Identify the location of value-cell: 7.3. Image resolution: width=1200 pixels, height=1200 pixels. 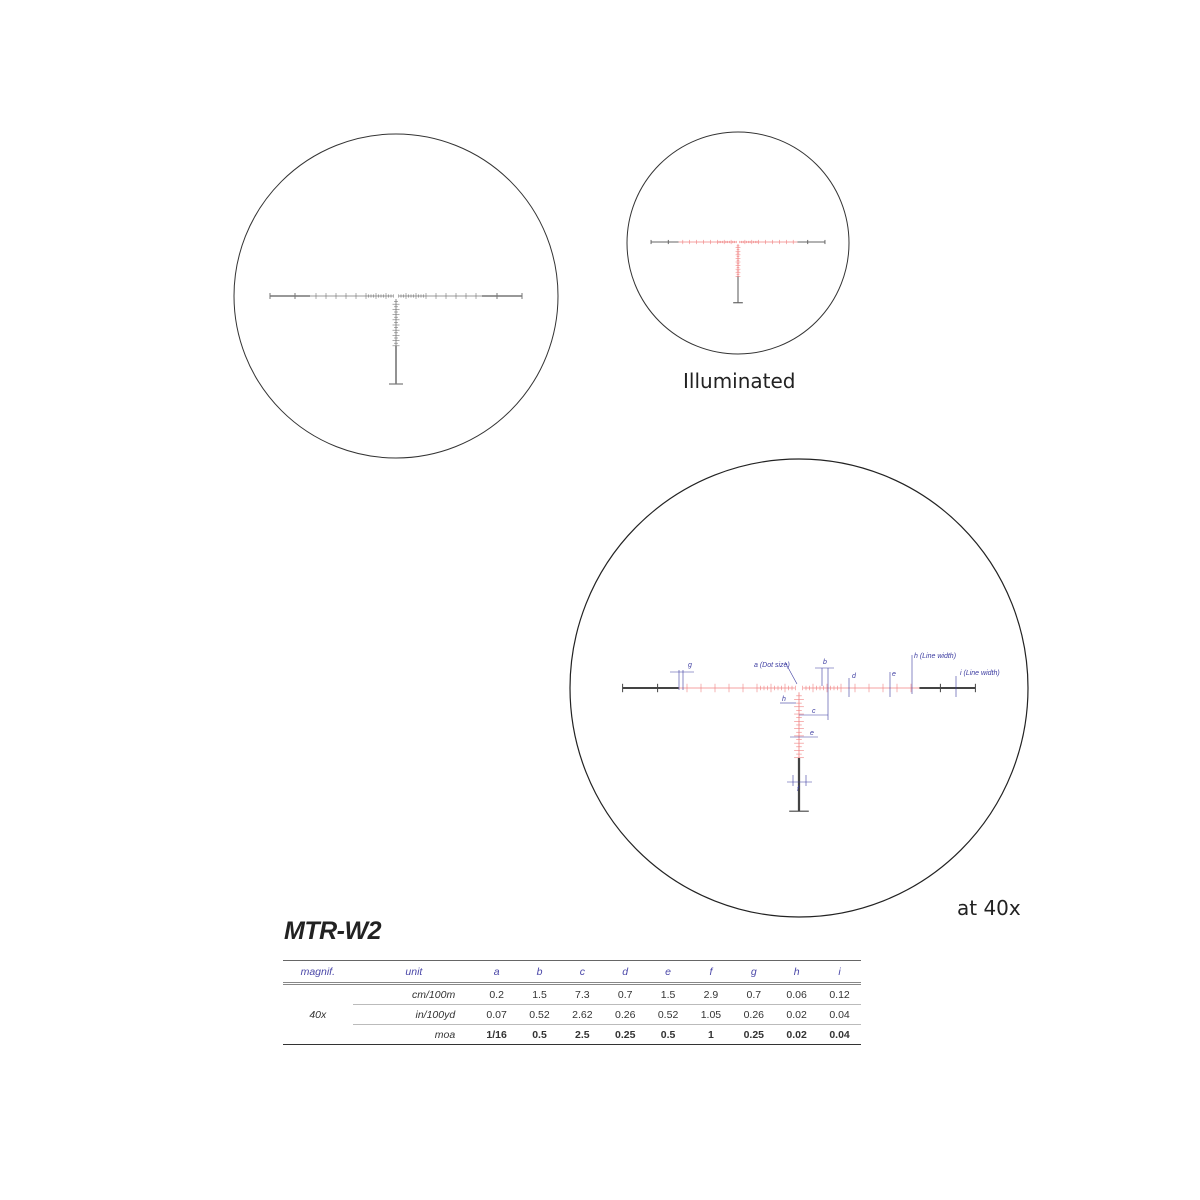
(582, 994).